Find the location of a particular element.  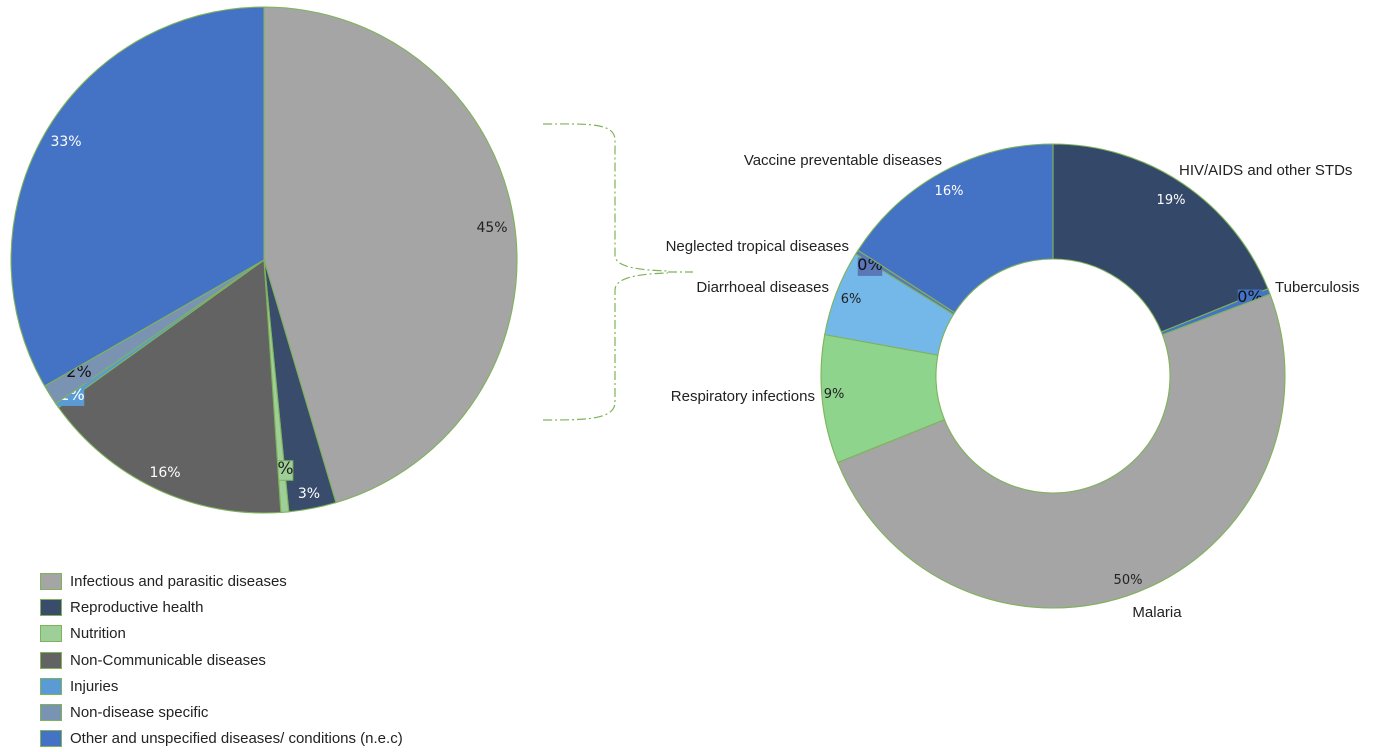

slice-non-communicable-diseases is located at coordinates (169, 386).